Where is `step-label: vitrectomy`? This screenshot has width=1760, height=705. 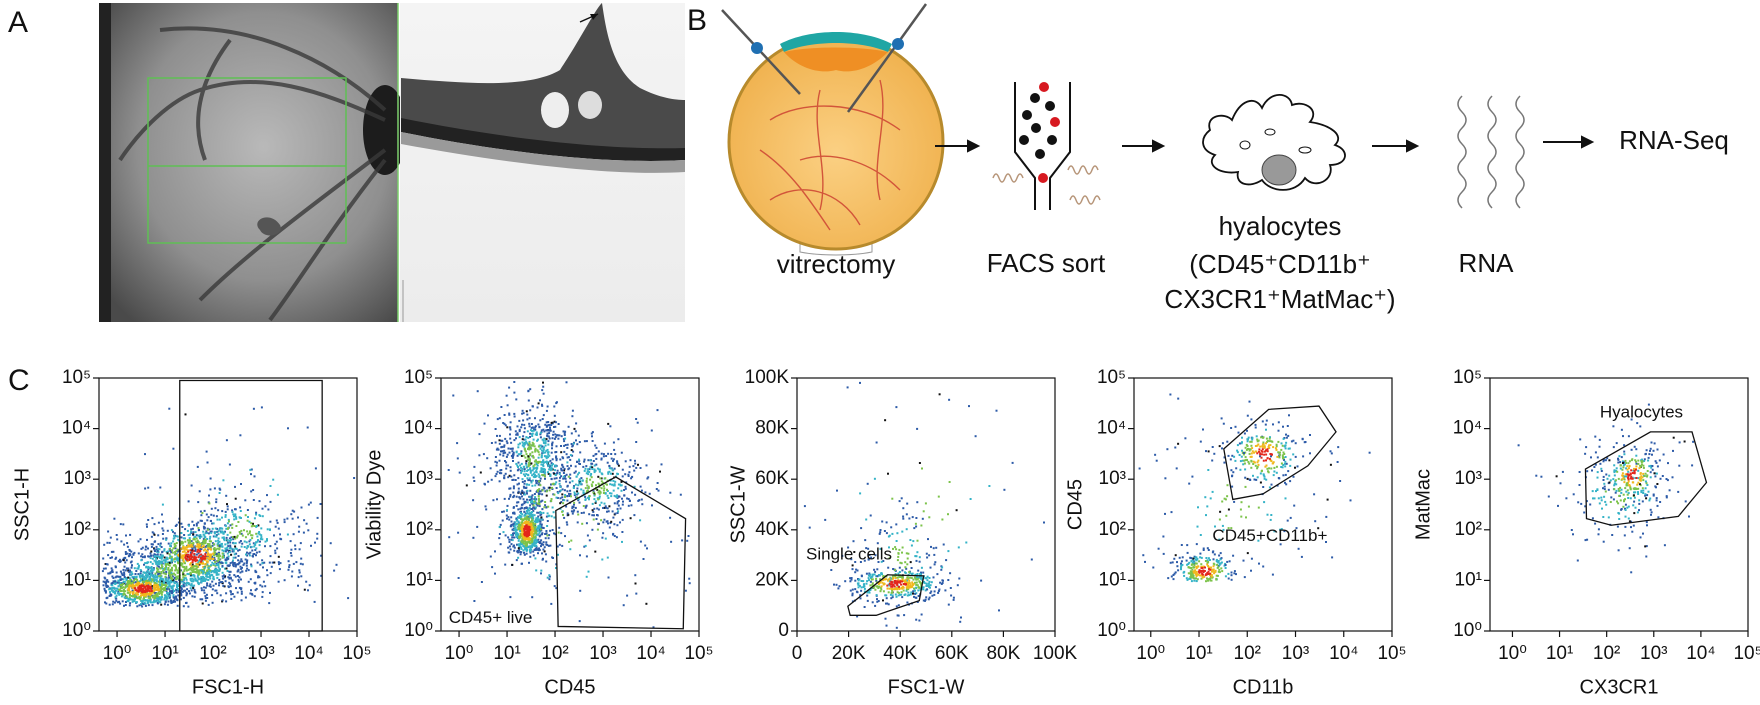 step-label: vitrectomy is located at coordinates (836, 264).